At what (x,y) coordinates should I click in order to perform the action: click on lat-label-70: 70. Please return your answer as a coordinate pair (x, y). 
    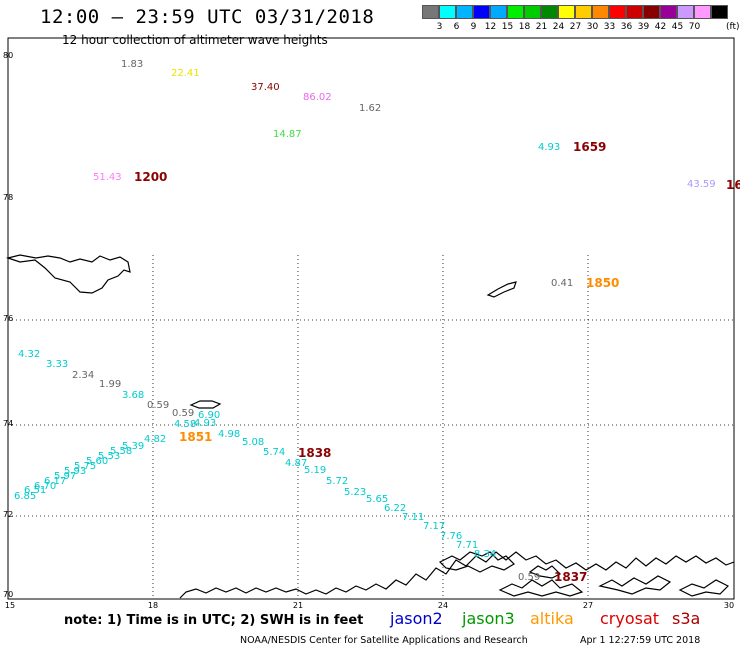
    Looking at the image, I should click on (8, 594).